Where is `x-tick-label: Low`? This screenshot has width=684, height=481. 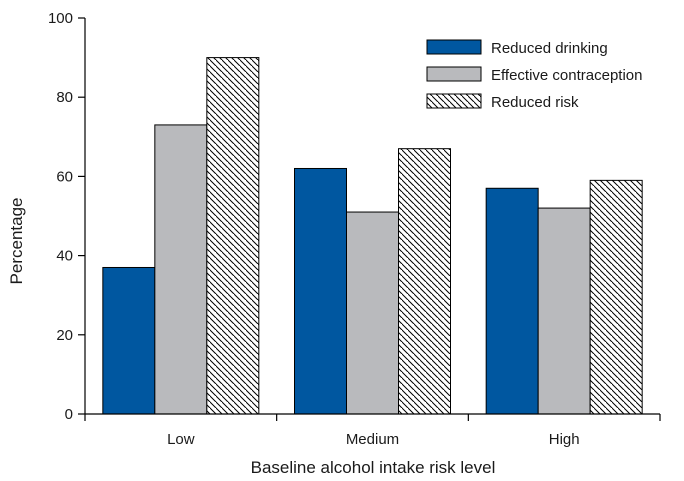
x-tick-label: Low is located at coordinates (181, 439).